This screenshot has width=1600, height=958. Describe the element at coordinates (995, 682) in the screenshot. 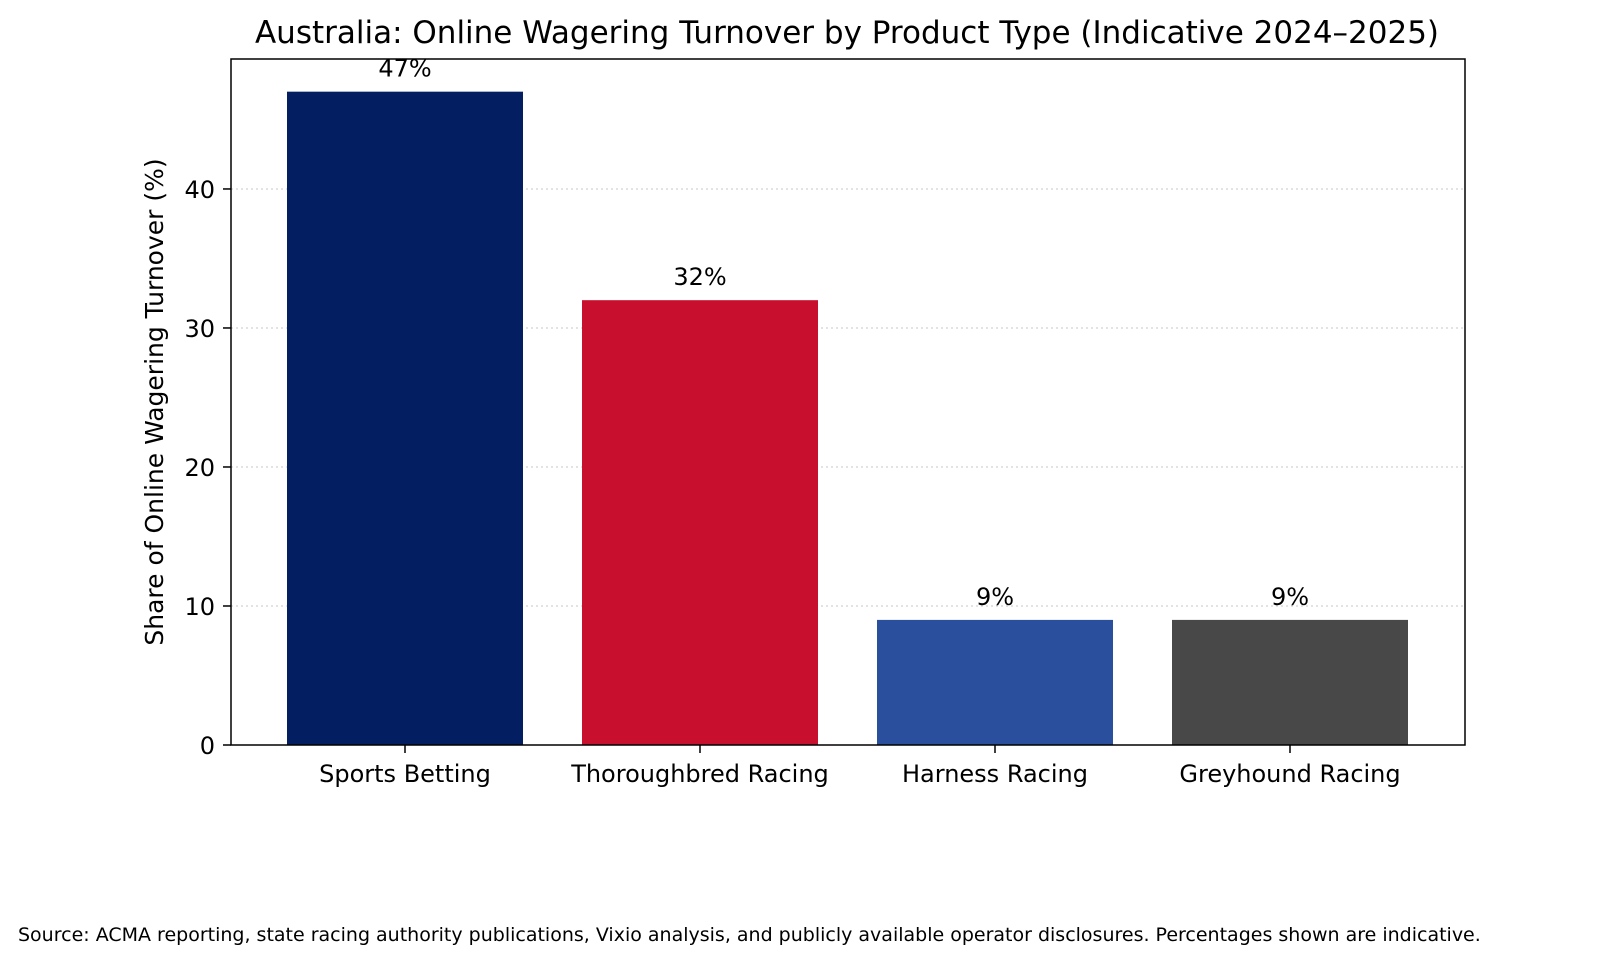

I see `bar-harness-racing` at that location.